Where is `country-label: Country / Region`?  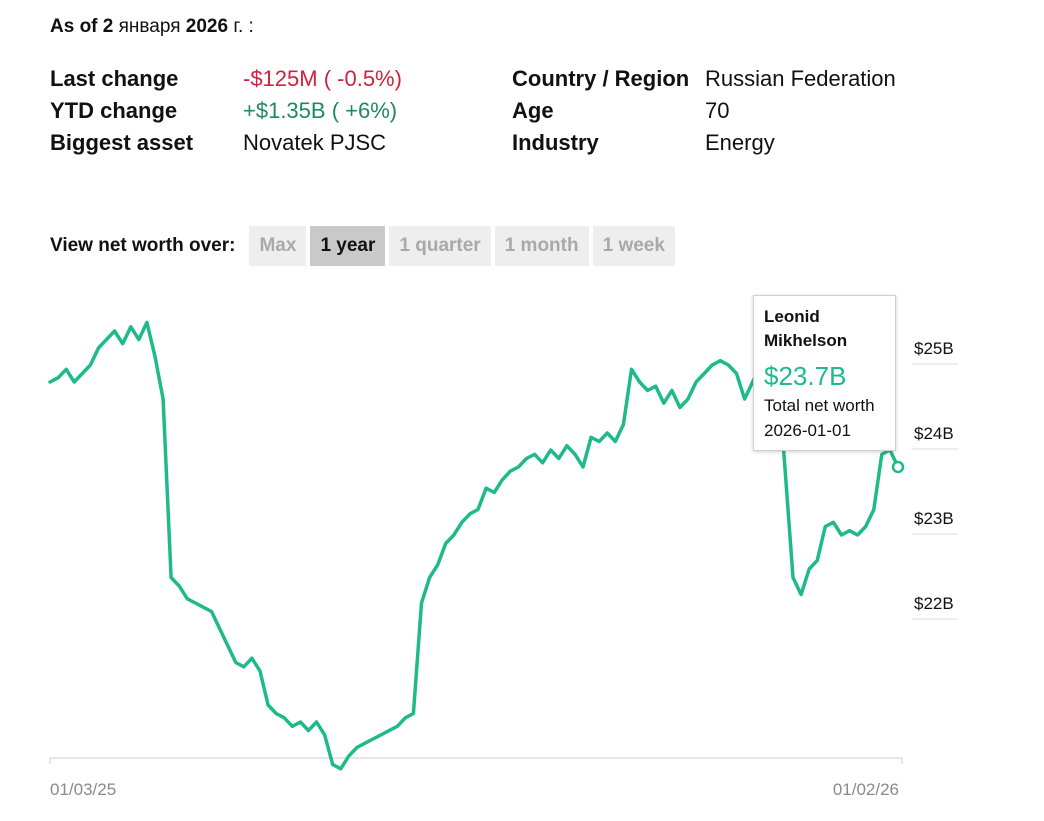 country-label: Country / Region is located at coordinates (601, 78).